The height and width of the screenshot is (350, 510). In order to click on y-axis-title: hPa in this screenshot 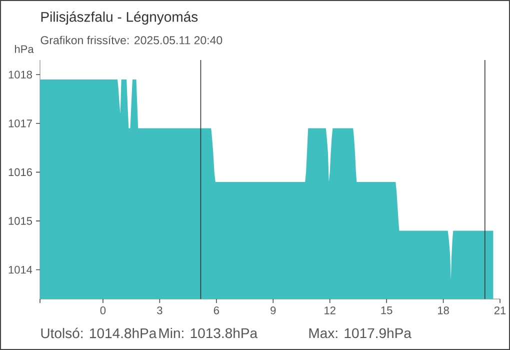, I will do `click(24, 49)`.